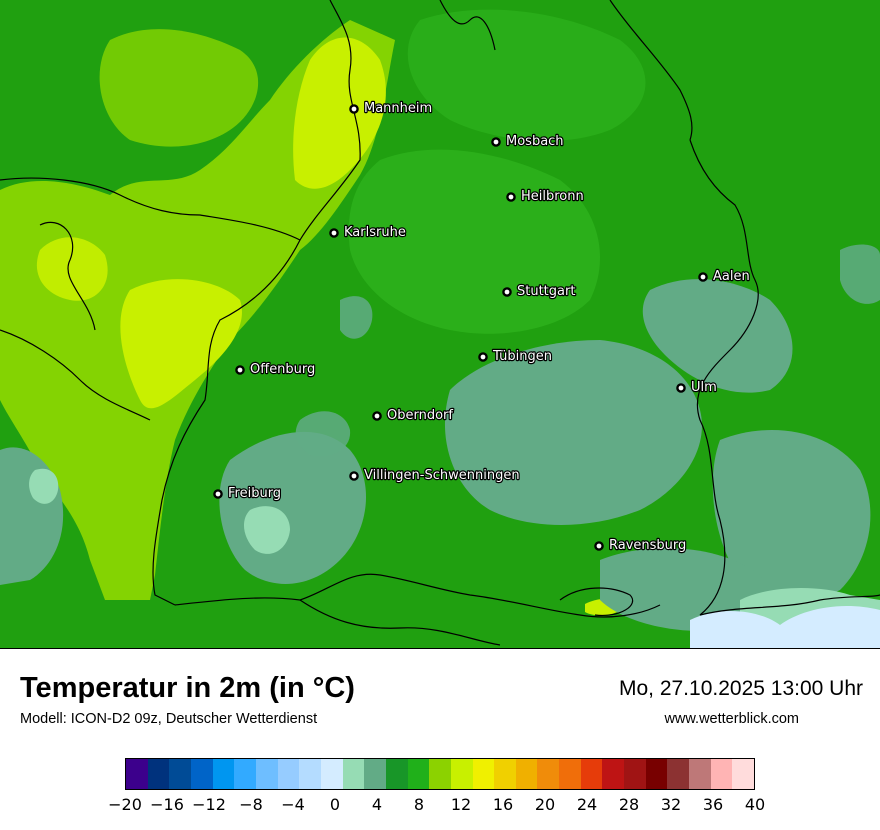  Describe the element at coordinates (785, 626) in the screenshot. I see `pale-blue-area-alps` at that location.